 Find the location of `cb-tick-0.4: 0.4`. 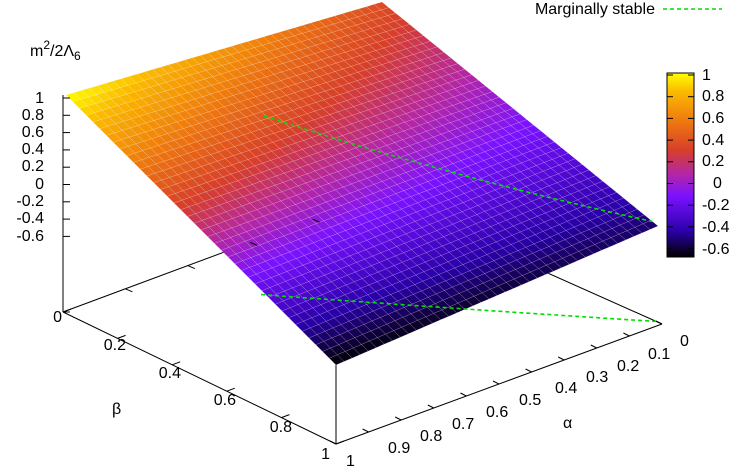

cb-tick-0.4: 0.4 is located at coordinates (713, 140).